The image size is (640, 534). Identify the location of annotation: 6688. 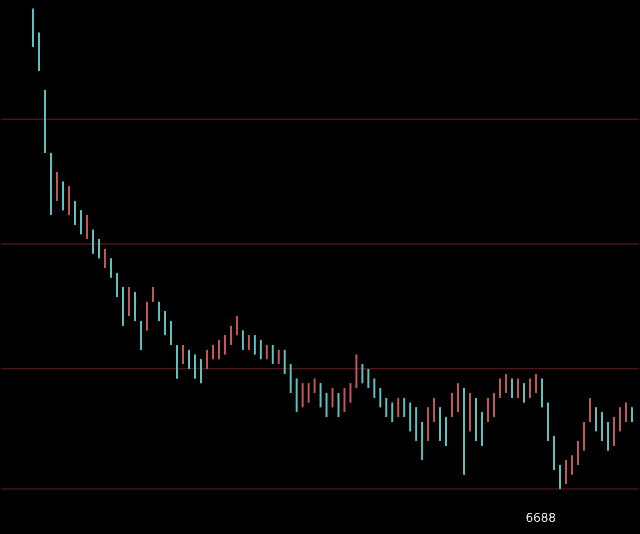
(541, 518).